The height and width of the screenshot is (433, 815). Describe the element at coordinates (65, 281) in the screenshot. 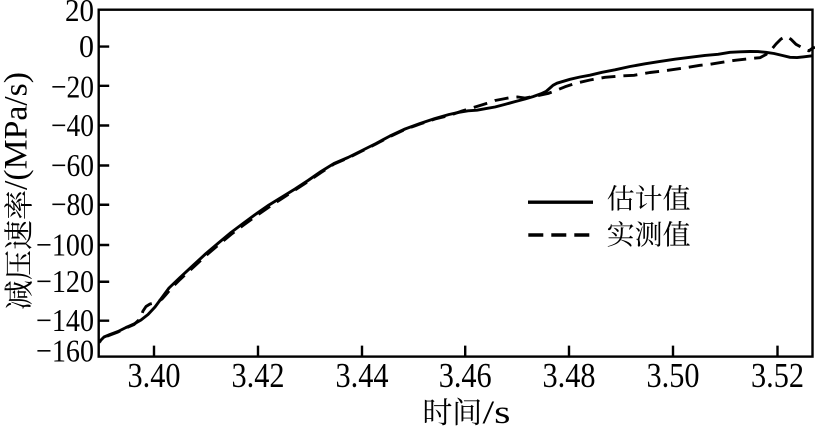

I see `svg-text: −120` at that location.